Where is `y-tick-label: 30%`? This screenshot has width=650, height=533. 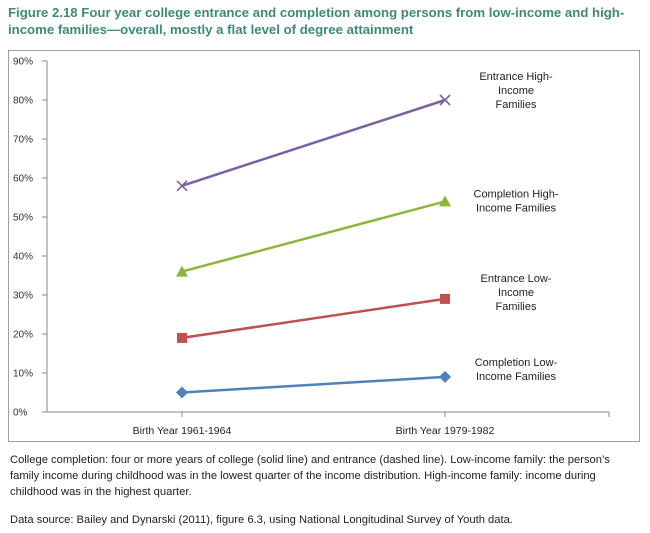 y-tick-label: 30% is located at coordinates (23, 296).